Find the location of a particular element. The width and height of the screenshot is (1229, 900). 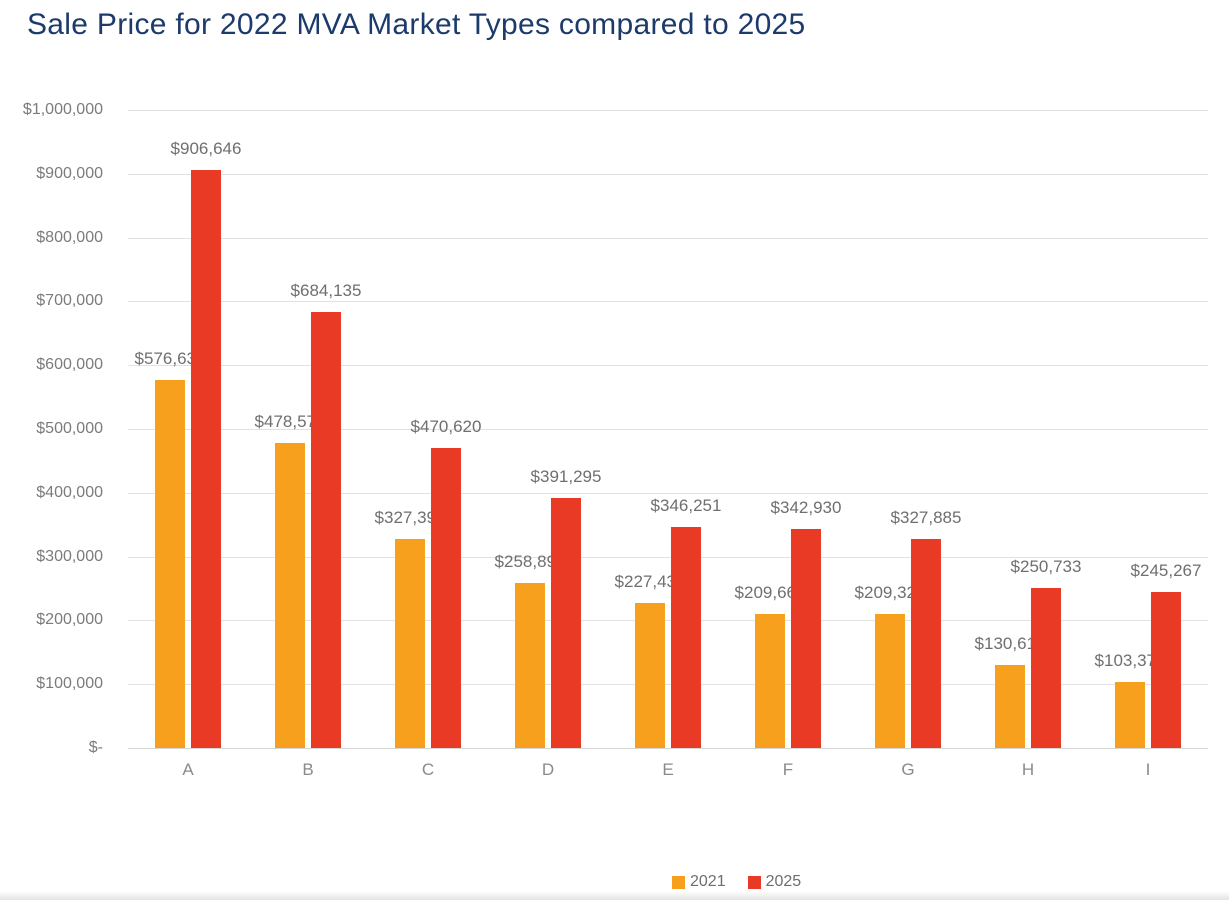

legend-item-2025: 2025 is located at coordinates (774, 882).